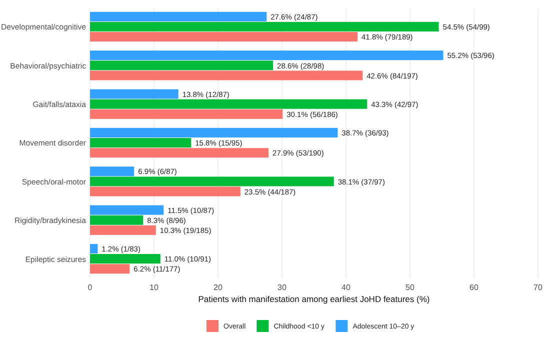 This screenshot has height=340, width=550. Describe the element at coordinates (282, 287) in the screenshot. I see `x-tick-label: 30` at that location.